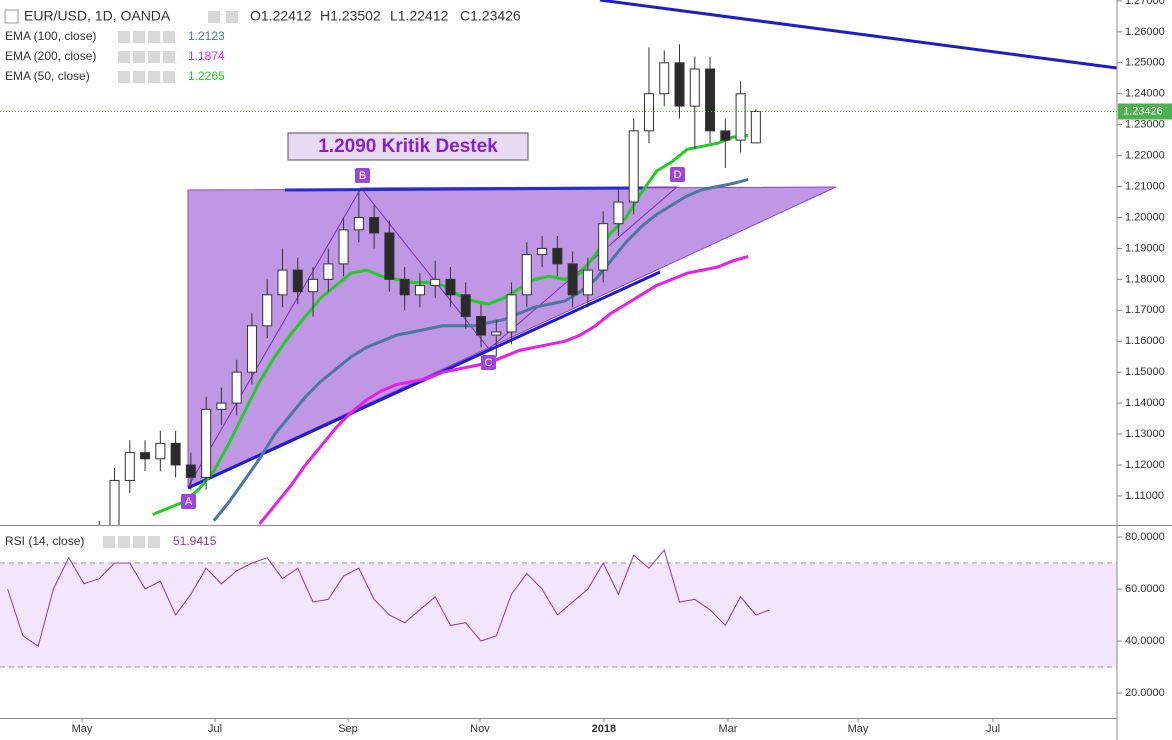  What do you see at coordinates (1145, 279) in the screenshot?
I see `y-tick-label: 1.18000` at bounding box center [1145, 279].